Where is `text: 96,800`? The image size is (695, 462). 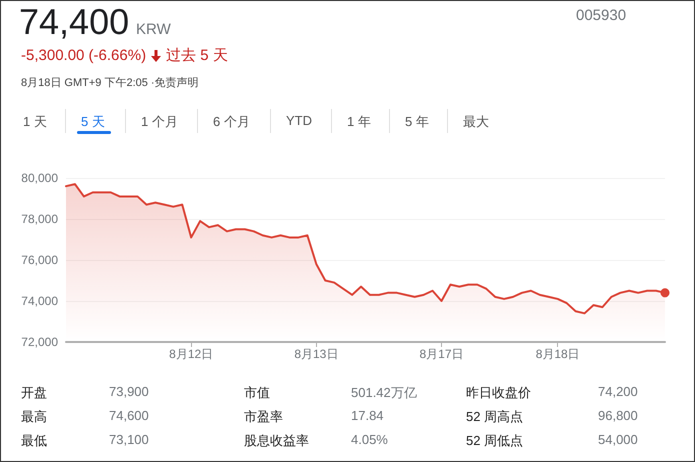
text: 96,800 is located at coordinates (618, 415).